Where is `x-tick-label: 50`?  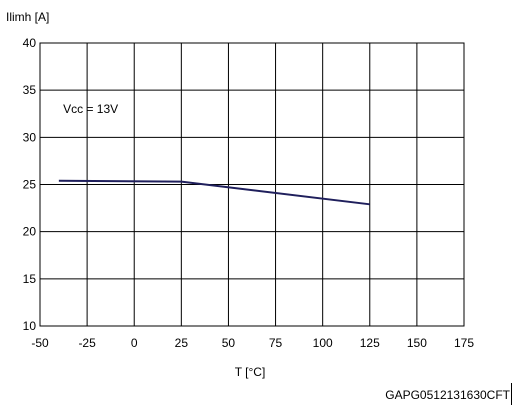
x-tick-label: 50 is located at coordinates (229, 343).